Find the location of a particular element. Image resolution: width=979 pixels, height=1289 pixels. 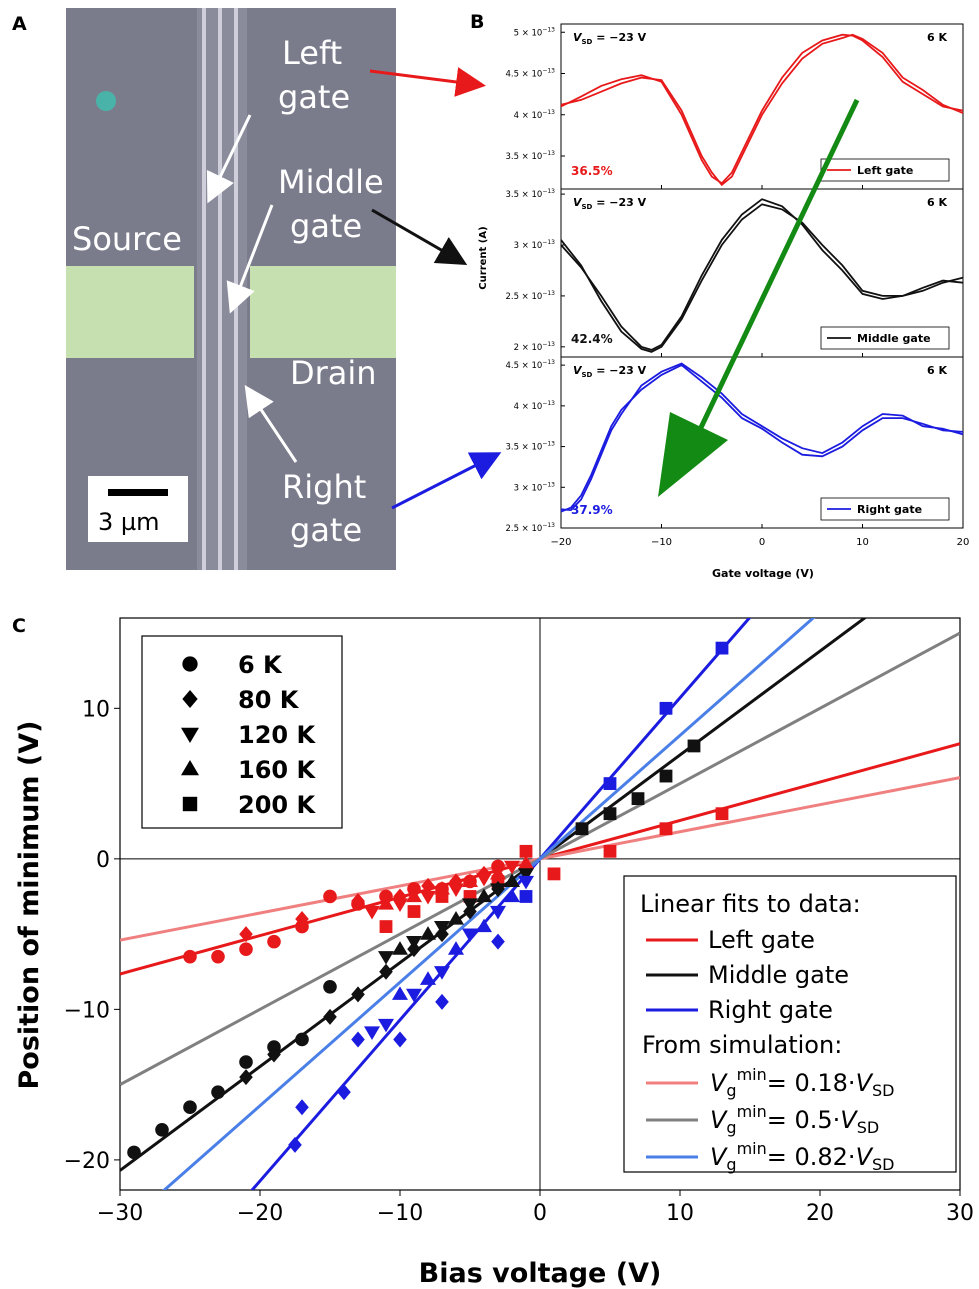

legend-label: Middle gate is located at coordinates (894, 338).